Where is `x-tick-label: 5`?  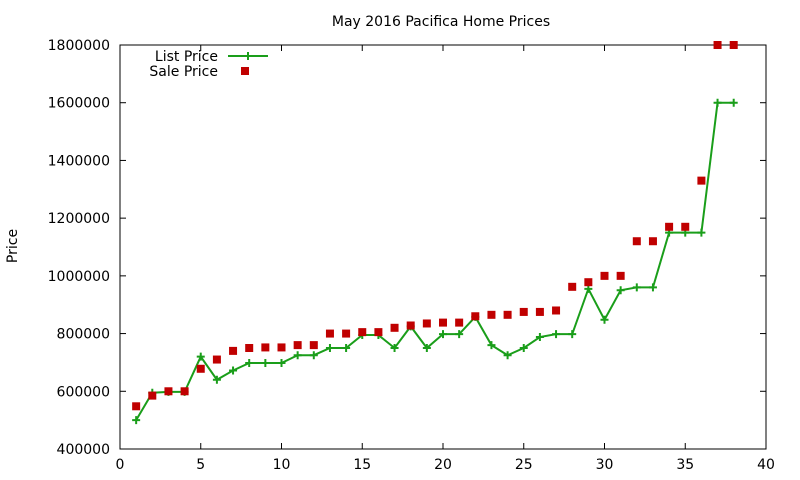
x-tick-label: 5 is located at coordinates (200, 465).